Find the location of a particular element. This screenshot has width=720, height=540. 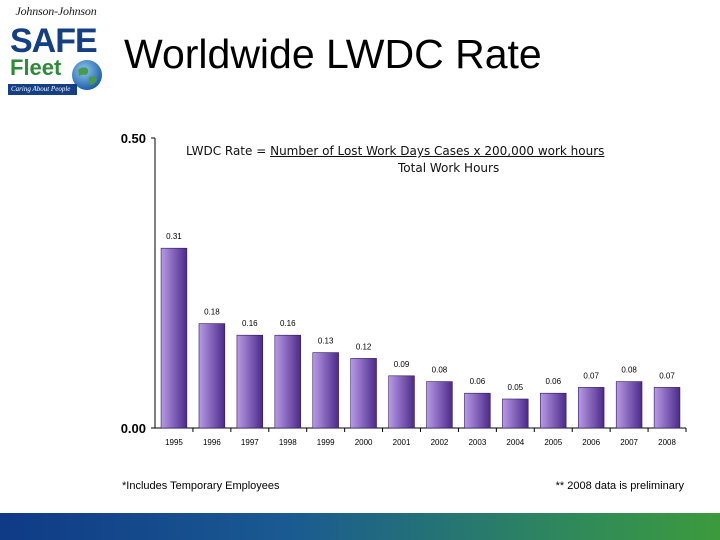

data-label: 0.05 is located at coordinates (516, 387).